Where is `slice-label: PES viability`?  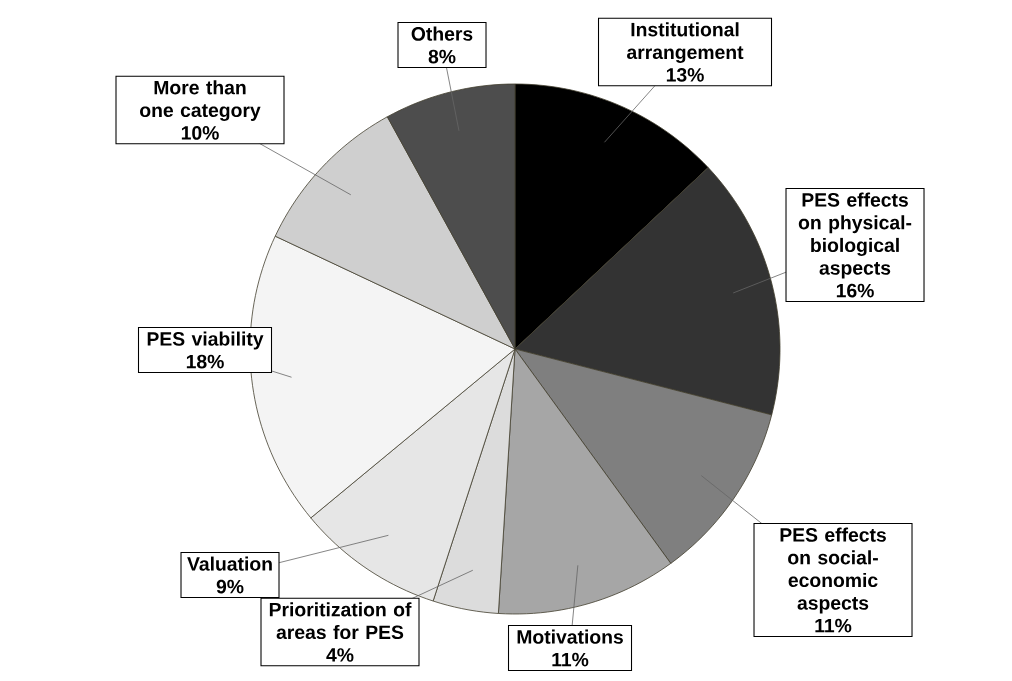 slice-label: PES viability is located at coordinates (205, 340).